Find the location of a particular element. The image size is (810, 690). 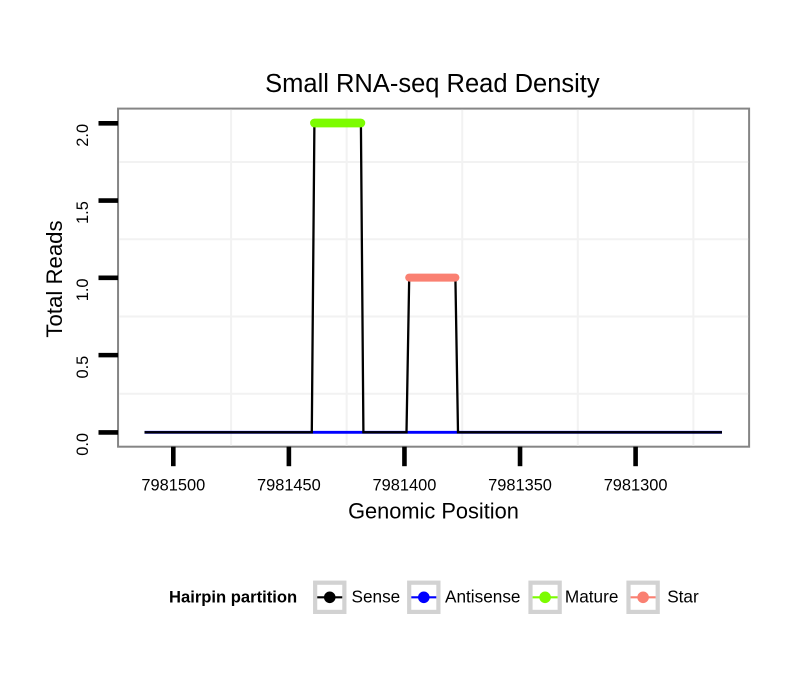

svg-text: Mature is located at coordinates (592, 597).